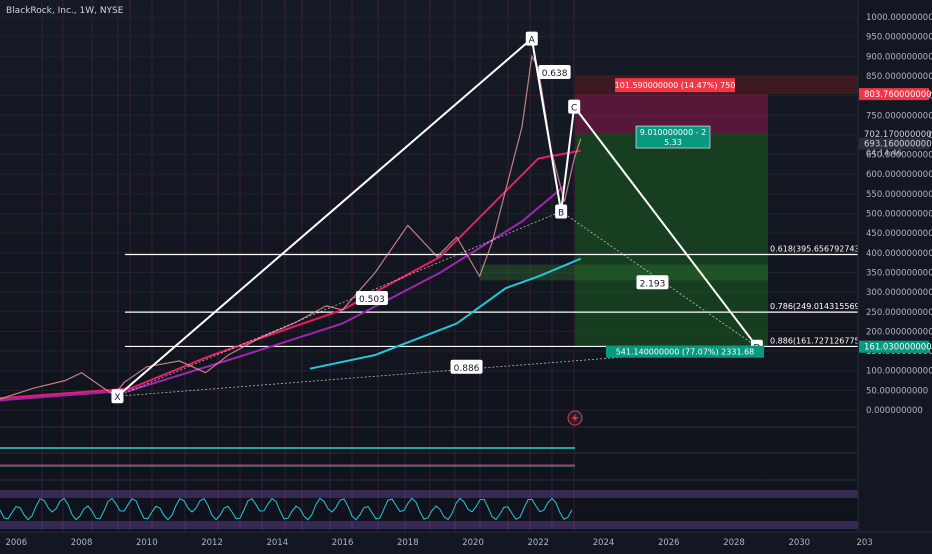 Image resolution: width=932 pixels, height=554 pixels. Describe the element at coordinates (816, 340) in the screenshot. I see `fib-label: 0.886(161.727126775)` at that location.